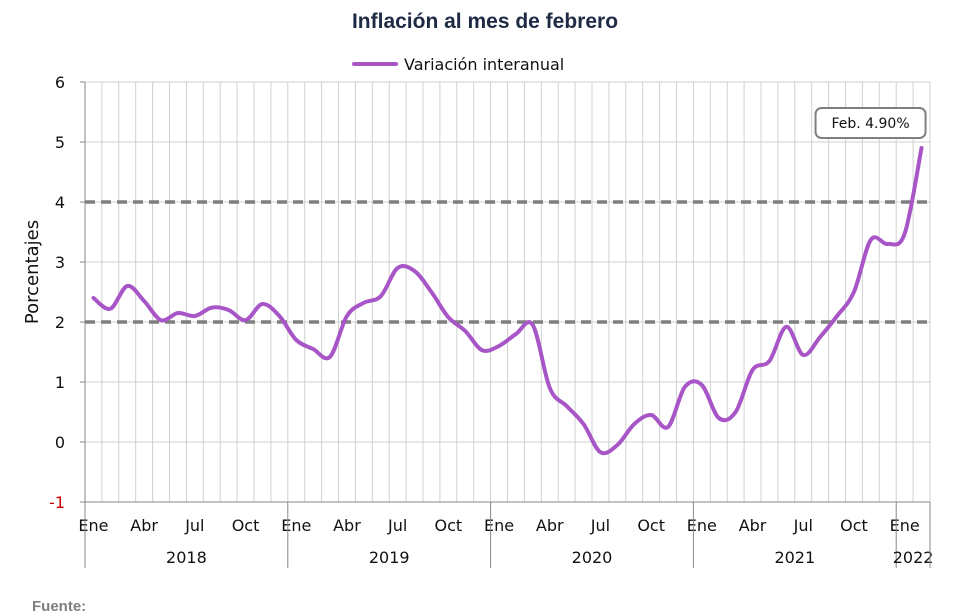 The width and height of the screenshot is (970, 615). What do you see at coordinates (485, 21) in the screenshot?
I see `chart-title: Inflación al mes de febrero` at bounding box center [485, 21].